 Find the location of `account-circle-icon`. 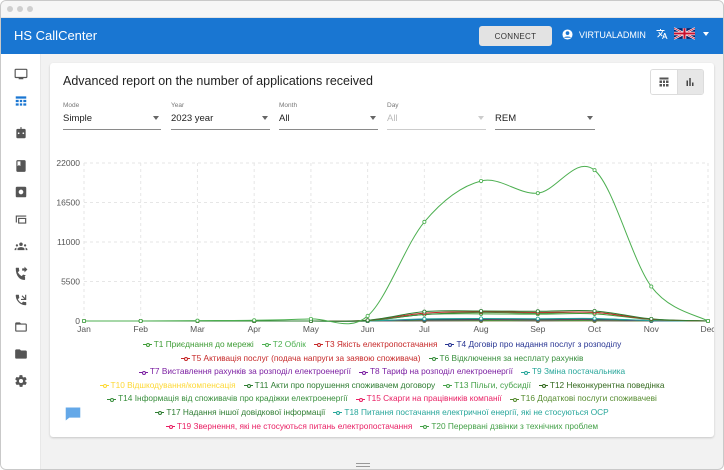

account-circle-icon is located at coordinates (567, 34).